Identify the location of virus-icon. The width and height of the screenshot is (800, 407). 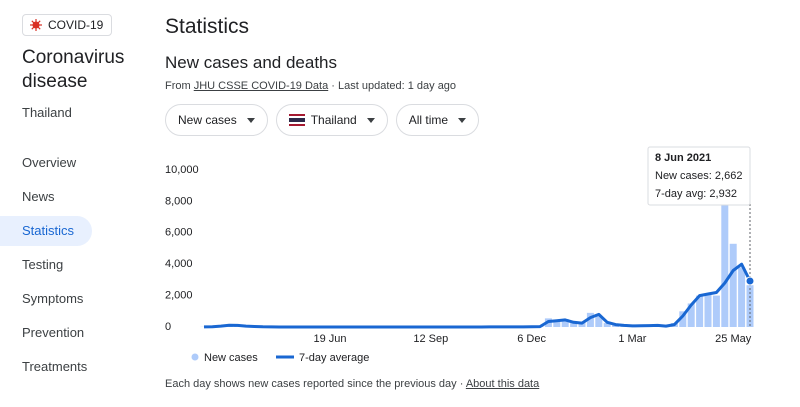
(36, 25).